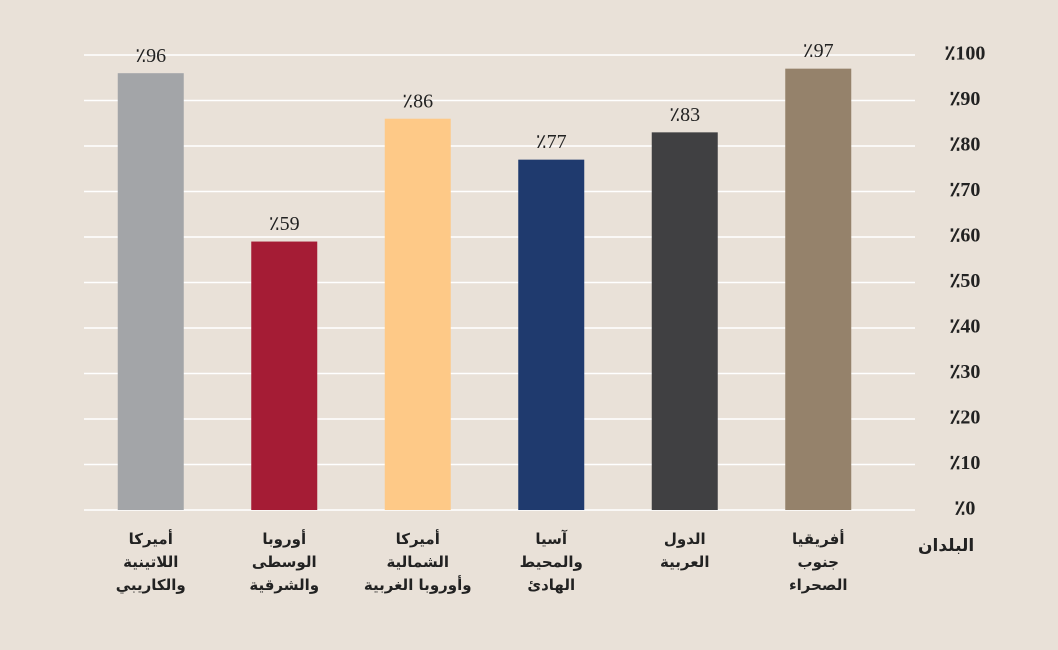 This screenshot has width=1058, height=650. I want to click on y-tick-label: ٪10, so click(965, 463).